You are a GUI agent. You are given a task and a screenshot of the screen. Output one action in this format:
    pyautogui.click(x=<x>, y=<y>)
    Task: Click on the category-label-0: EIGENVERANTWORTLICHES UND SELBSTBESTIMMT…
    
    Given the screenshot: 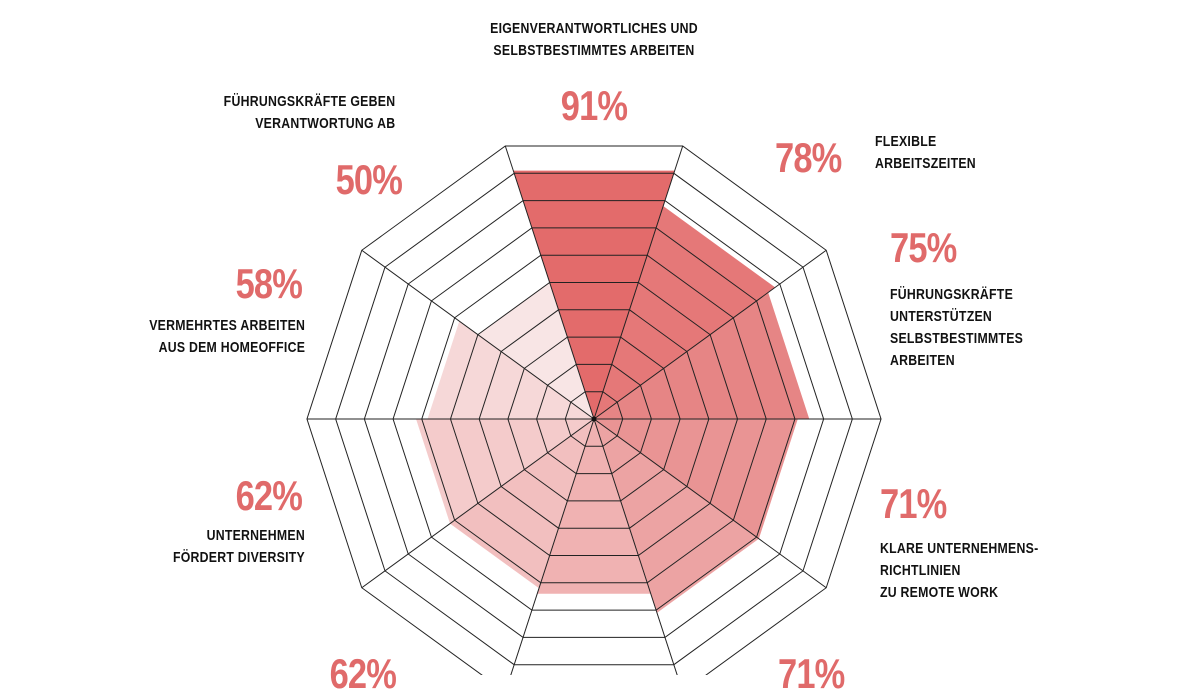 What is the action you would take?
    pyautogui.click(x=594, y=39)
    